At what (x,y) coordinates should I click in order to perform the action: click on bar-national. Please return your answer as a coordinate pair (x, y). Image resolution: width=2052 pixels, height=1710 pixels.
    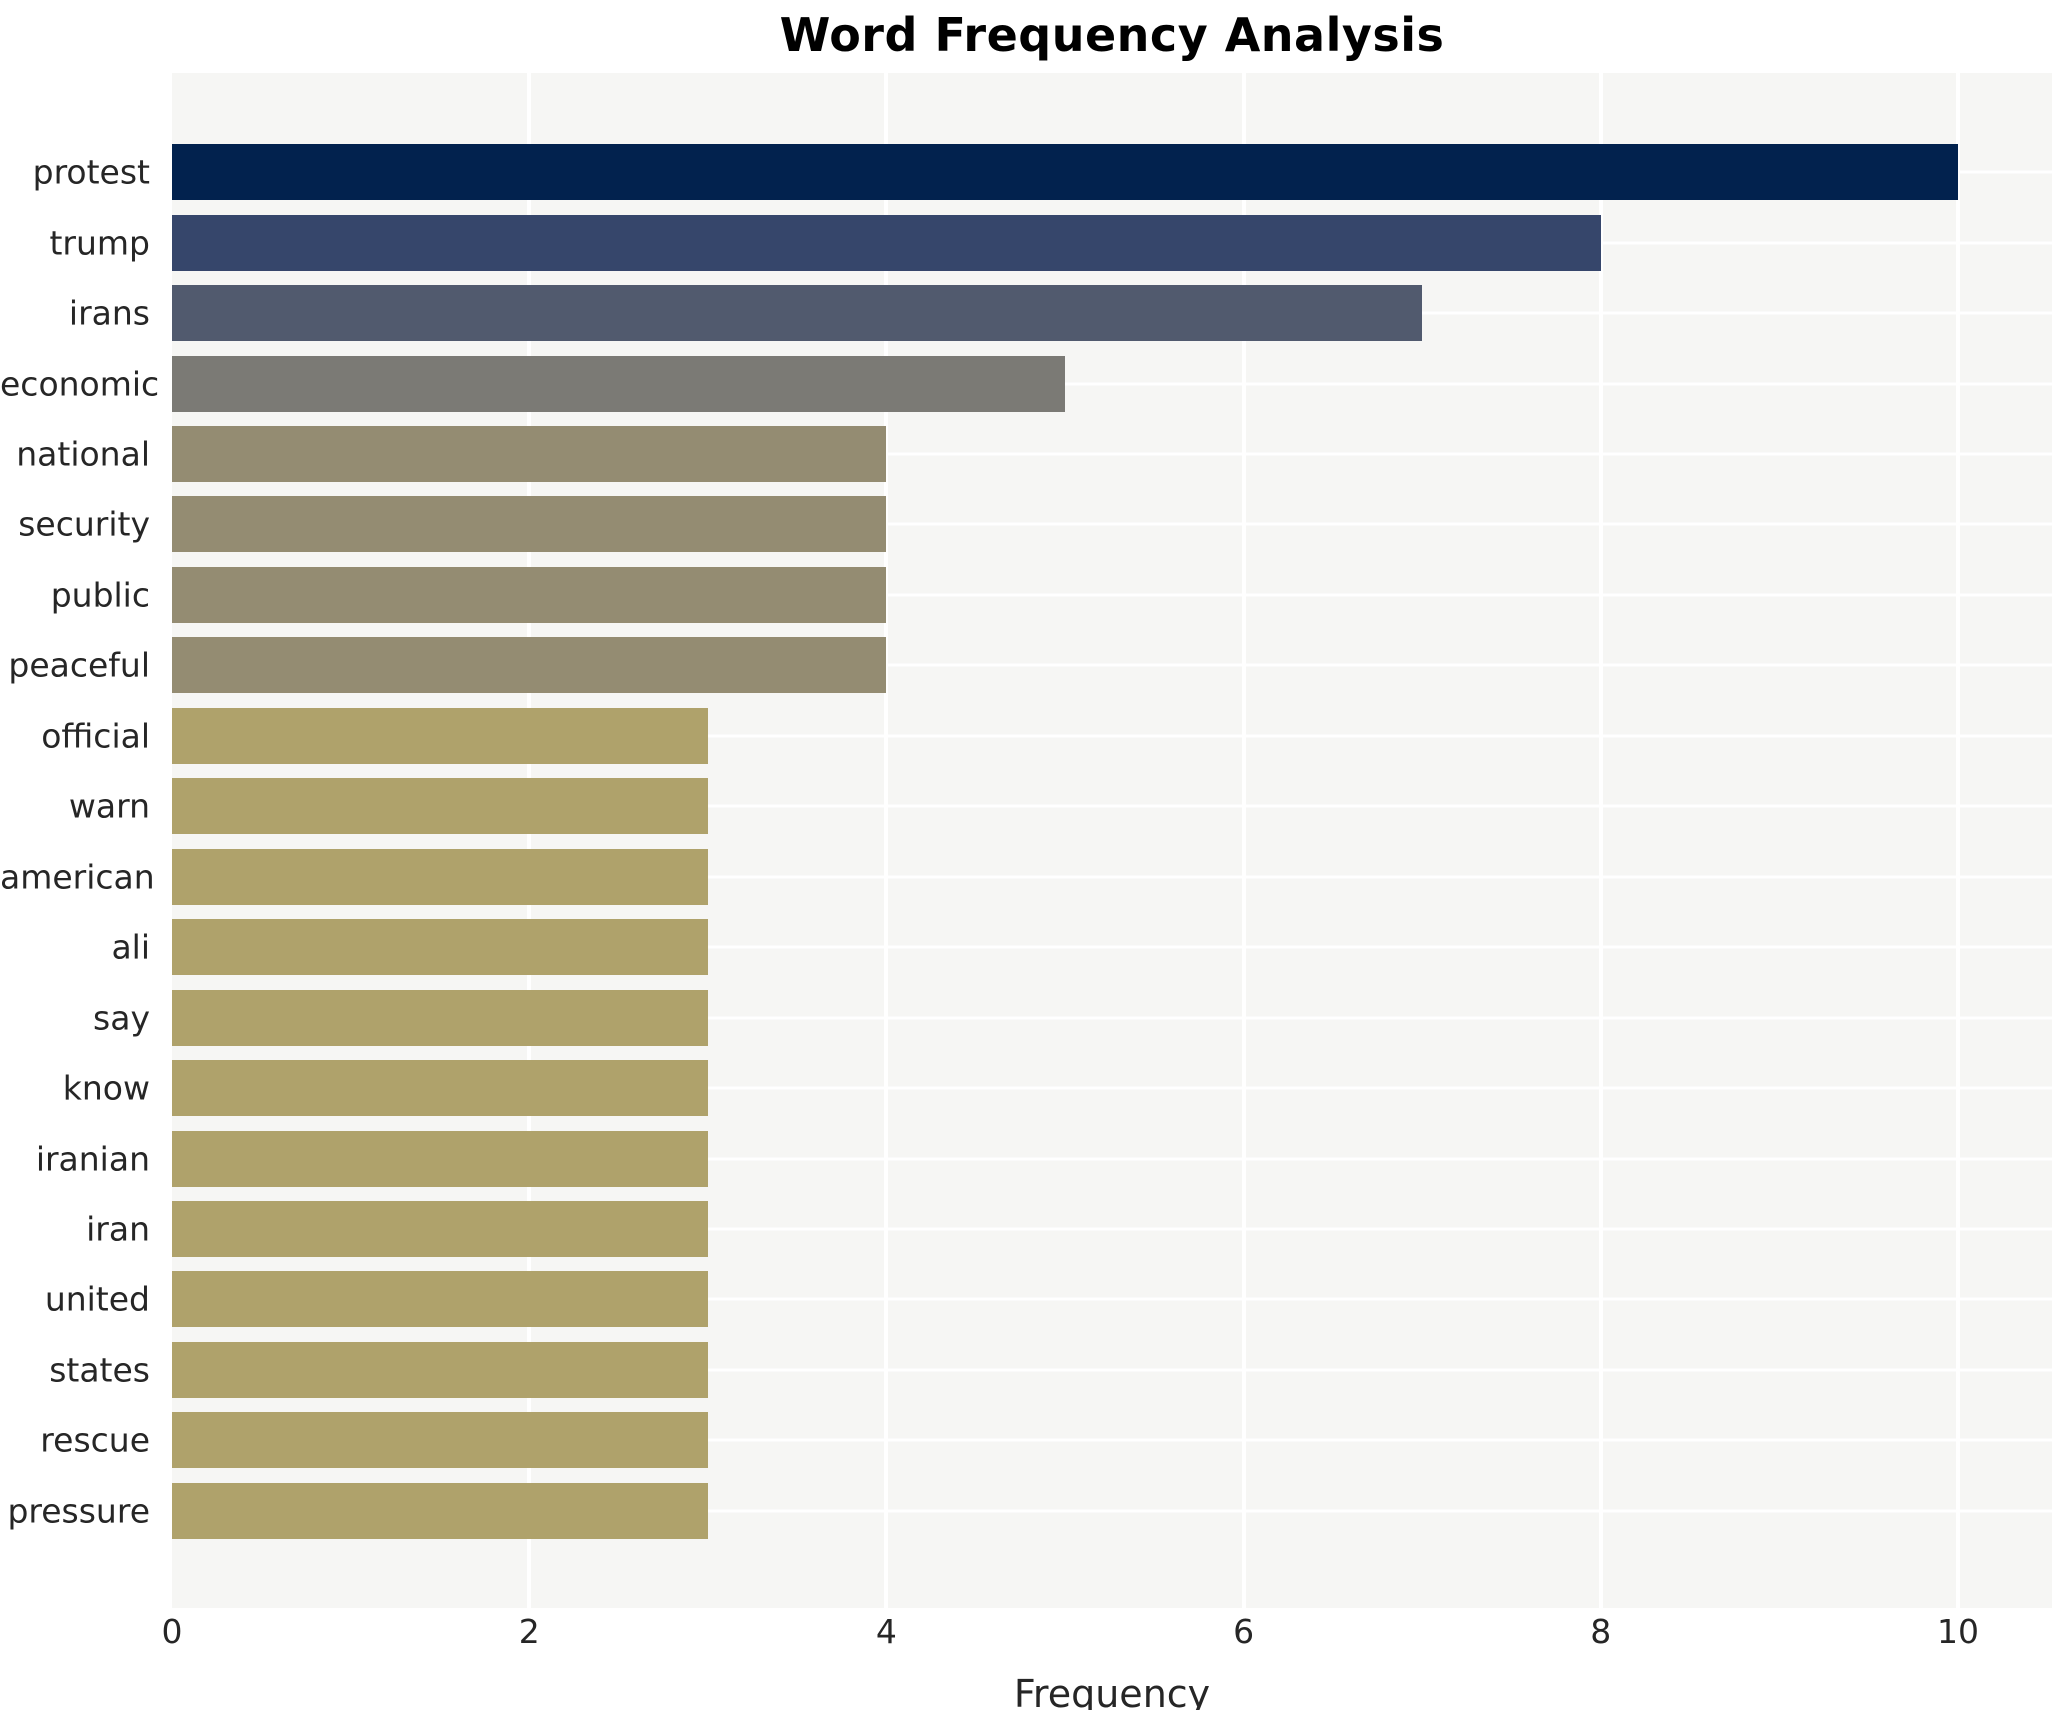
    Looking at the image, I should click on (529, 454).